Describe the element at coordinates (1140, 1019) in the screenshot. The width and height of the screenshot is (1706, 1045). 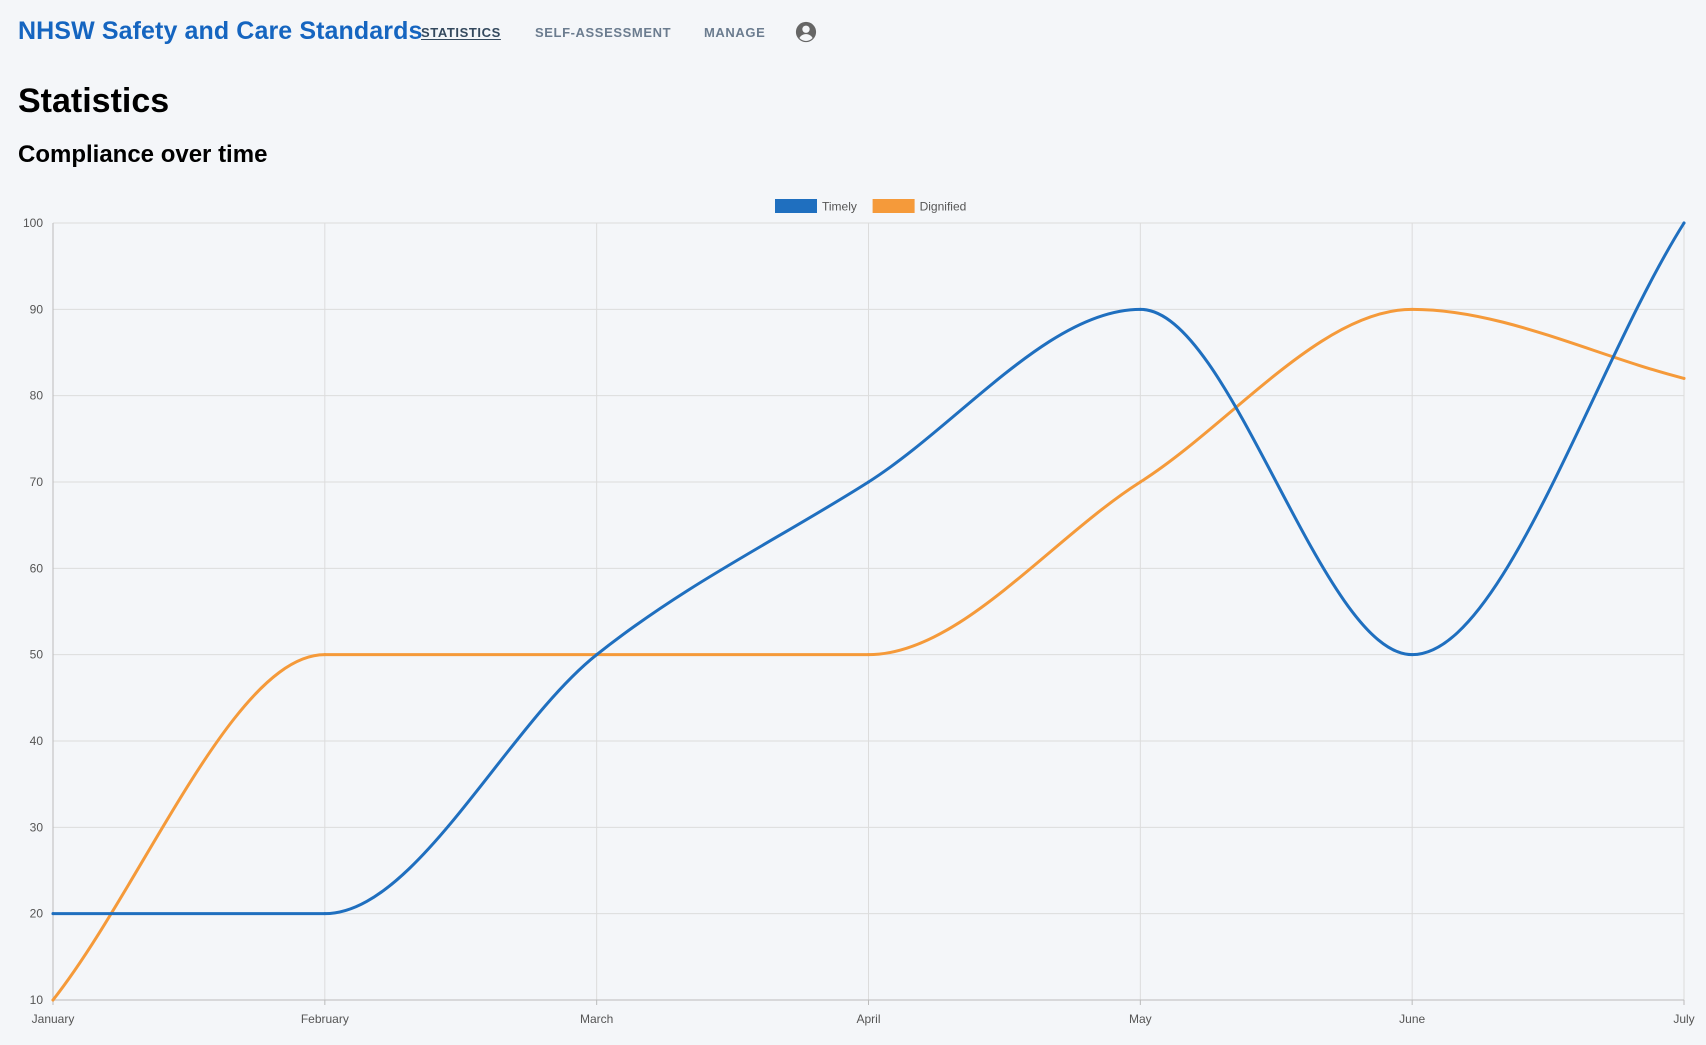
I see `x-tick-label: May` at that location.